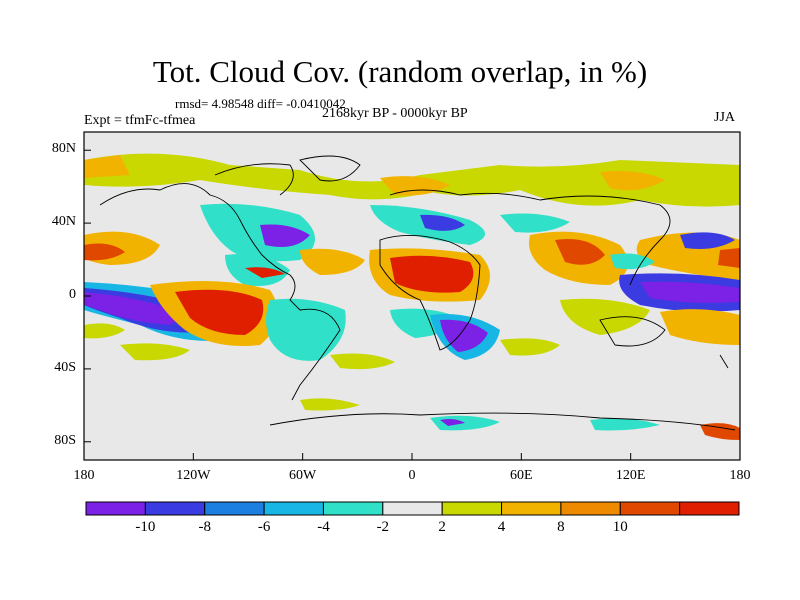  Describe the element at coordinates (264, 527) in the screenshot. I see `colorbar-level-label: -6` at that location.